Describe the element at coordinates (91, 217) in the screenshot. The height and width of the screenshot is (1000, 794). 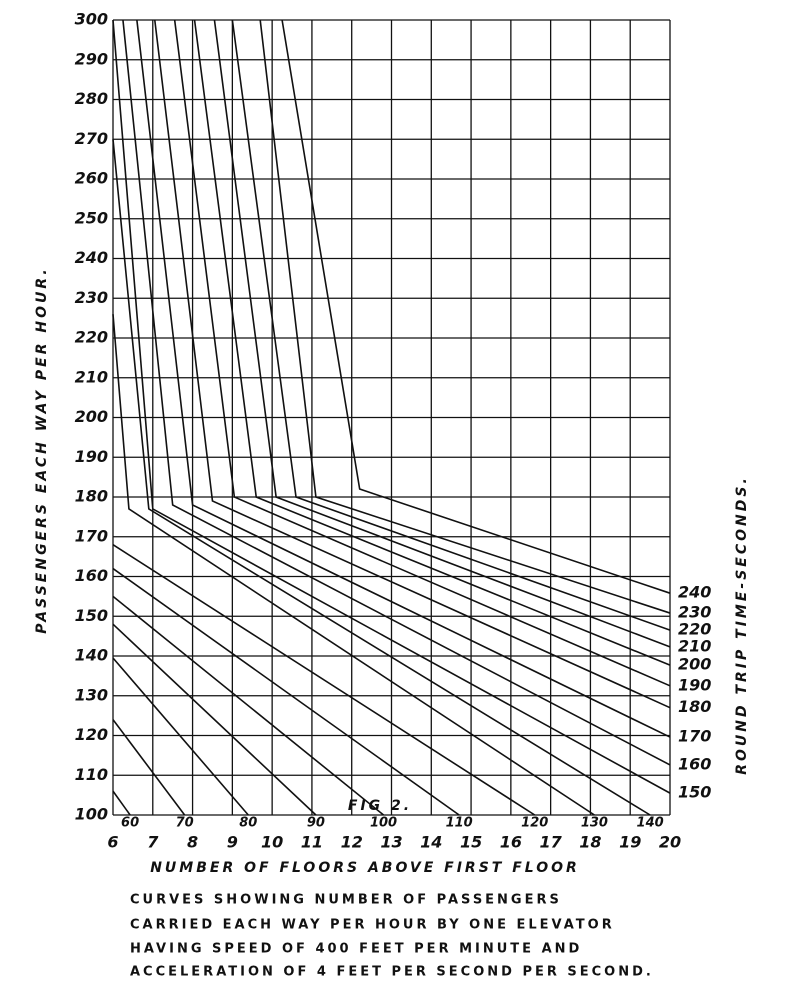
I see `y-tick-label: 250` at that location.